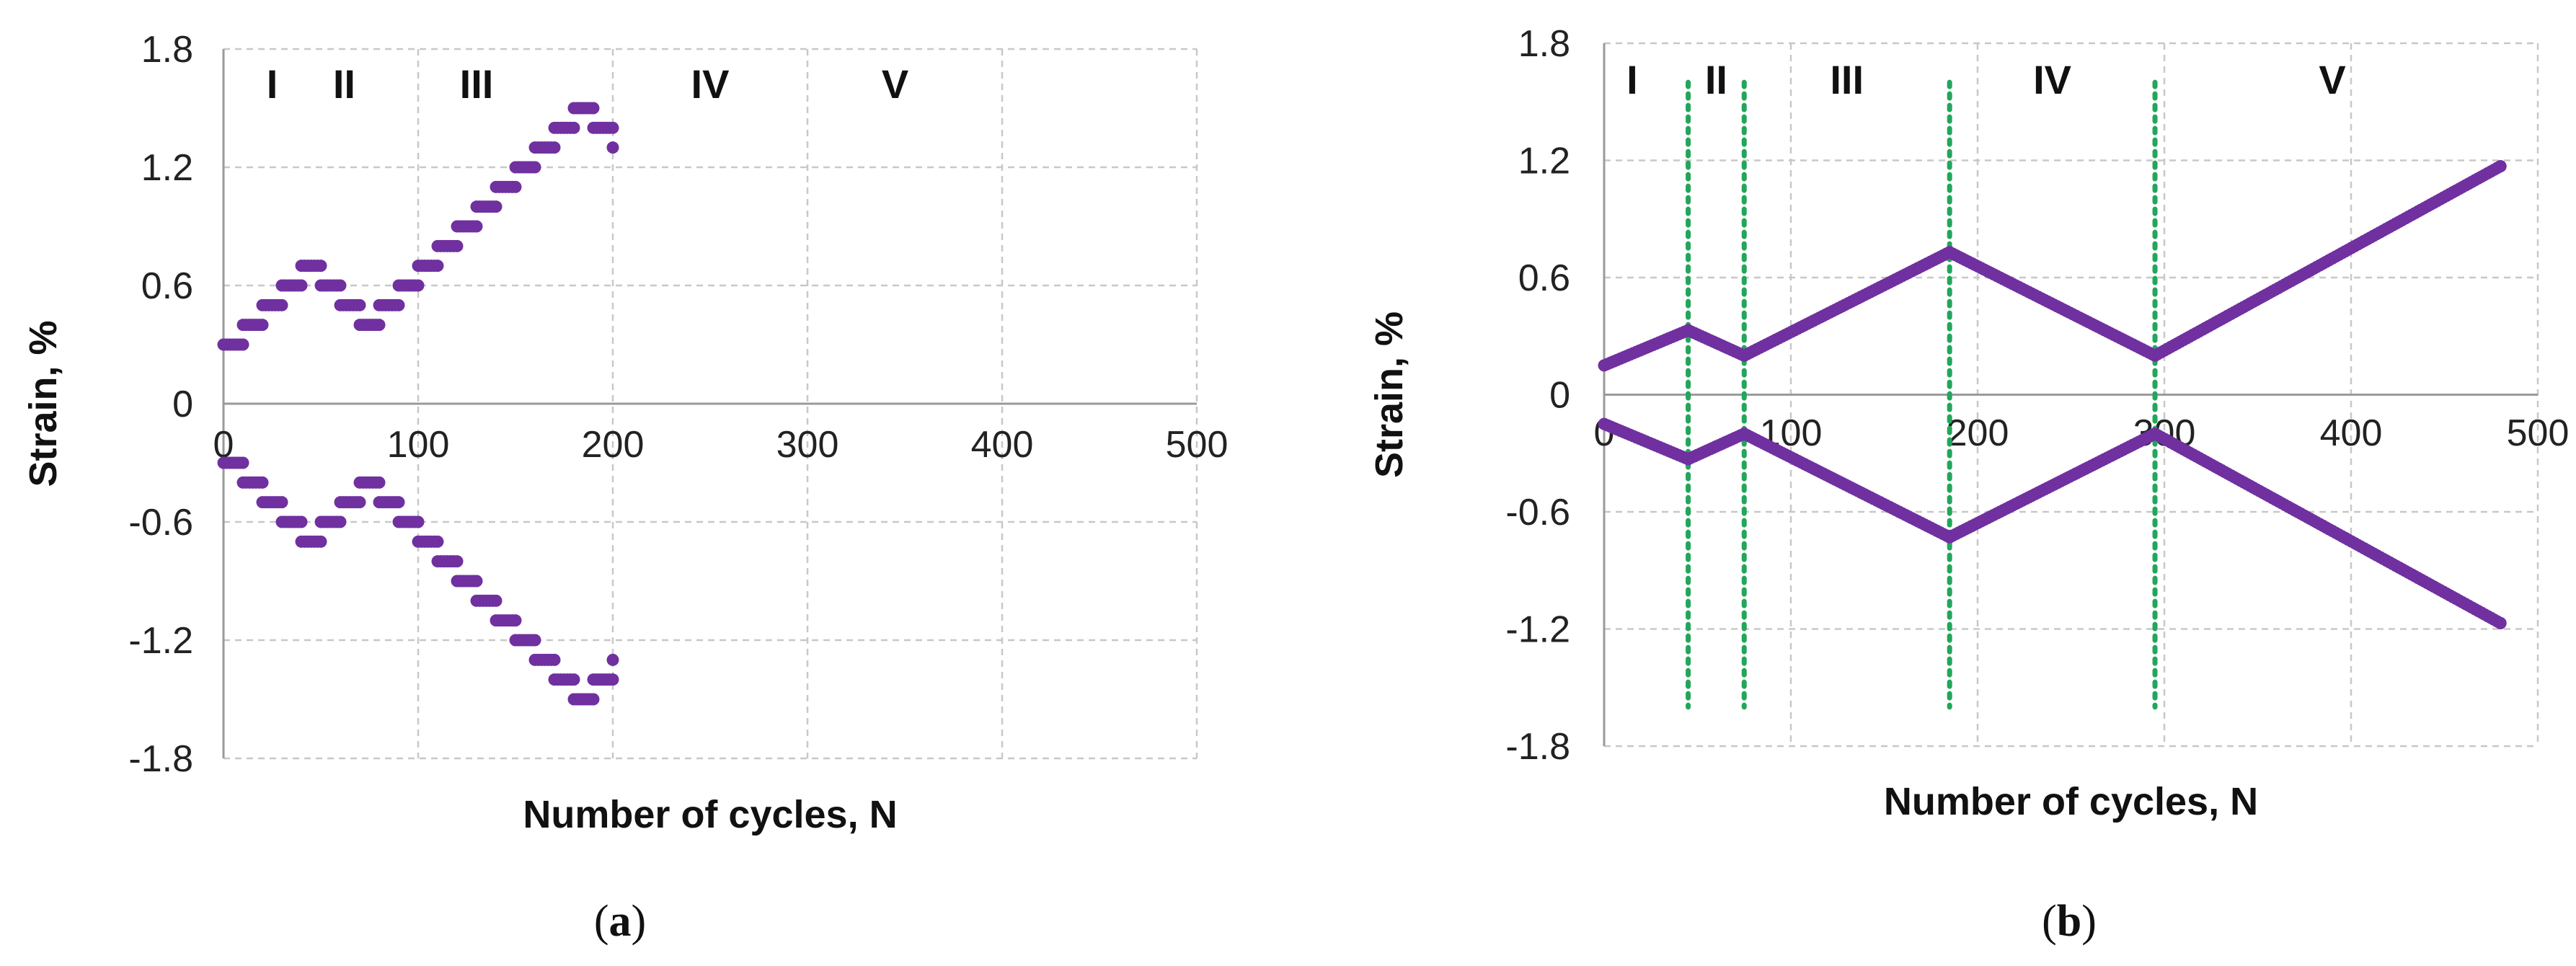  Describe the element at coordinates (418, 445) in the screenshot. I see `x-tick-label: 100` at that location.